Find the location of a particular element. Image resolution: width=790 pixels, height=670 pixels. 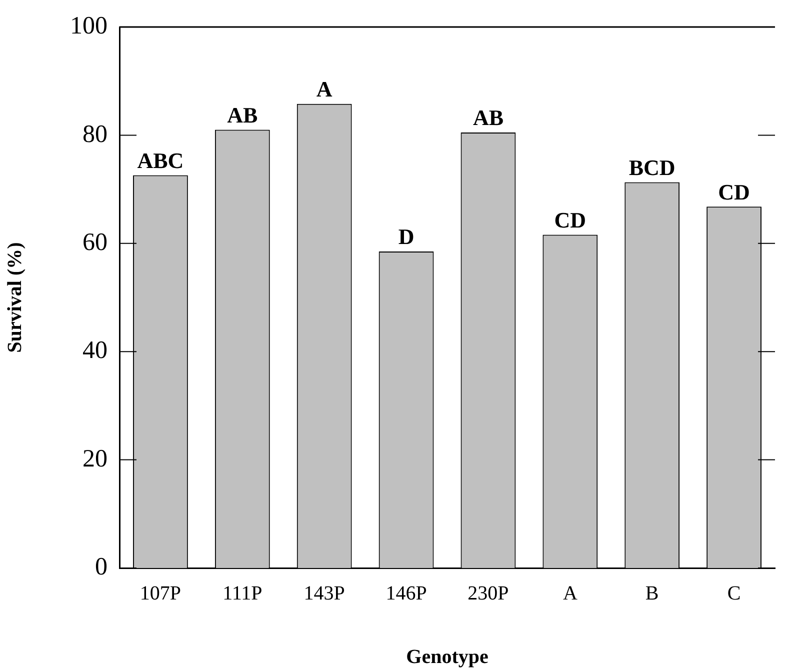

y-tick-label: 40 is located at coordinates (95, 350).